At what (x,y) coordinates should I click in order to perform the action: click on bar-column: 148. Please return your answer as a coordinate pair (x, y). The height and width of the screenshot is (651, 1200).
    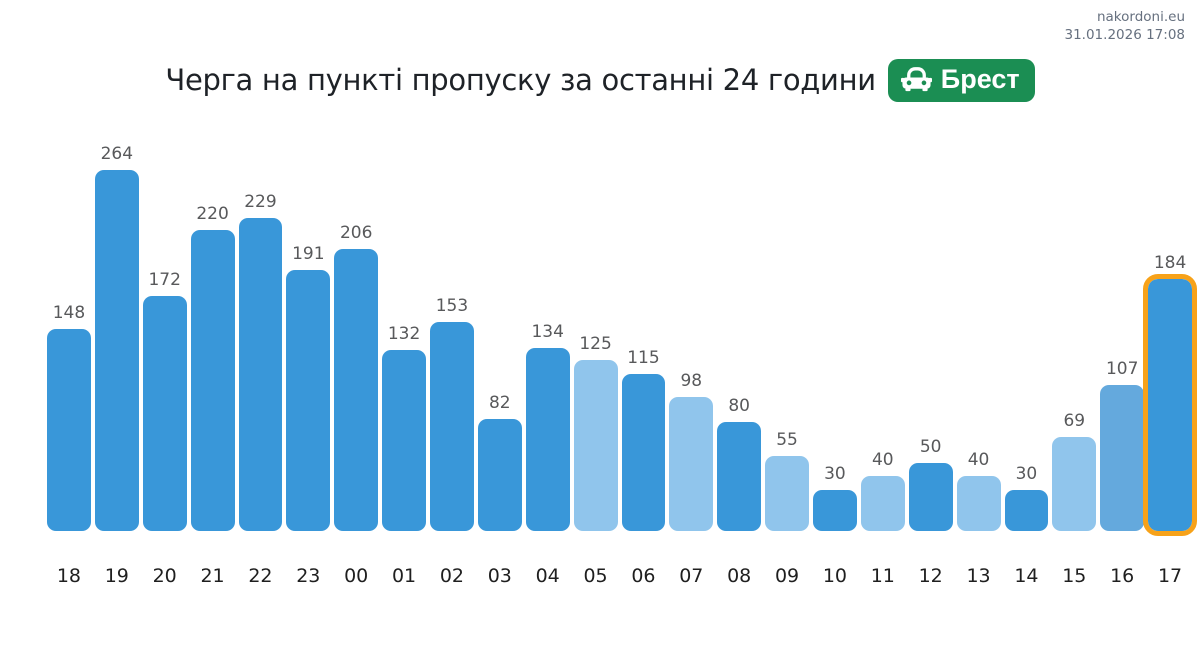
    Looking at the image, I should click on (69, 335).